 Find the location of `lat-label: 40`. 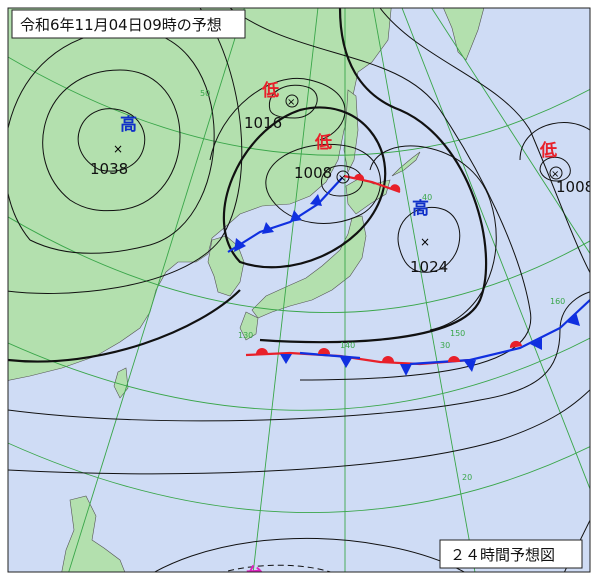

lat-label: 40 is located at coordinates (427, 197).